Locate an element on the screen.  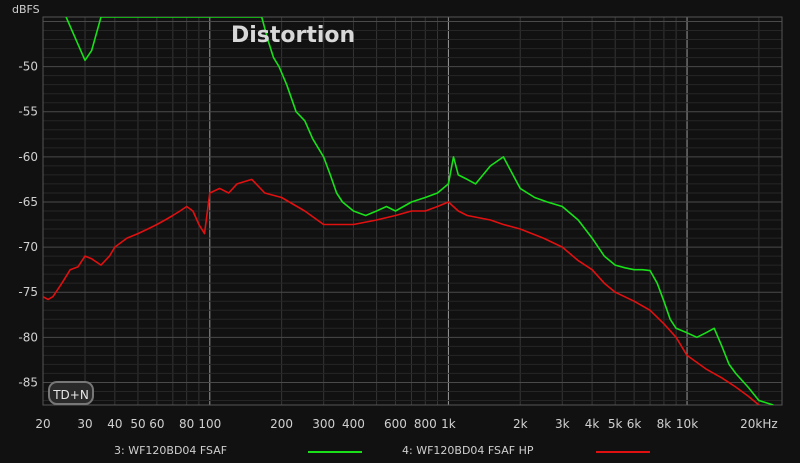
legend: 3: WF120BD04 FSAF 4: WF120BD04 FSAF HP is located at coordinates (400, 450).